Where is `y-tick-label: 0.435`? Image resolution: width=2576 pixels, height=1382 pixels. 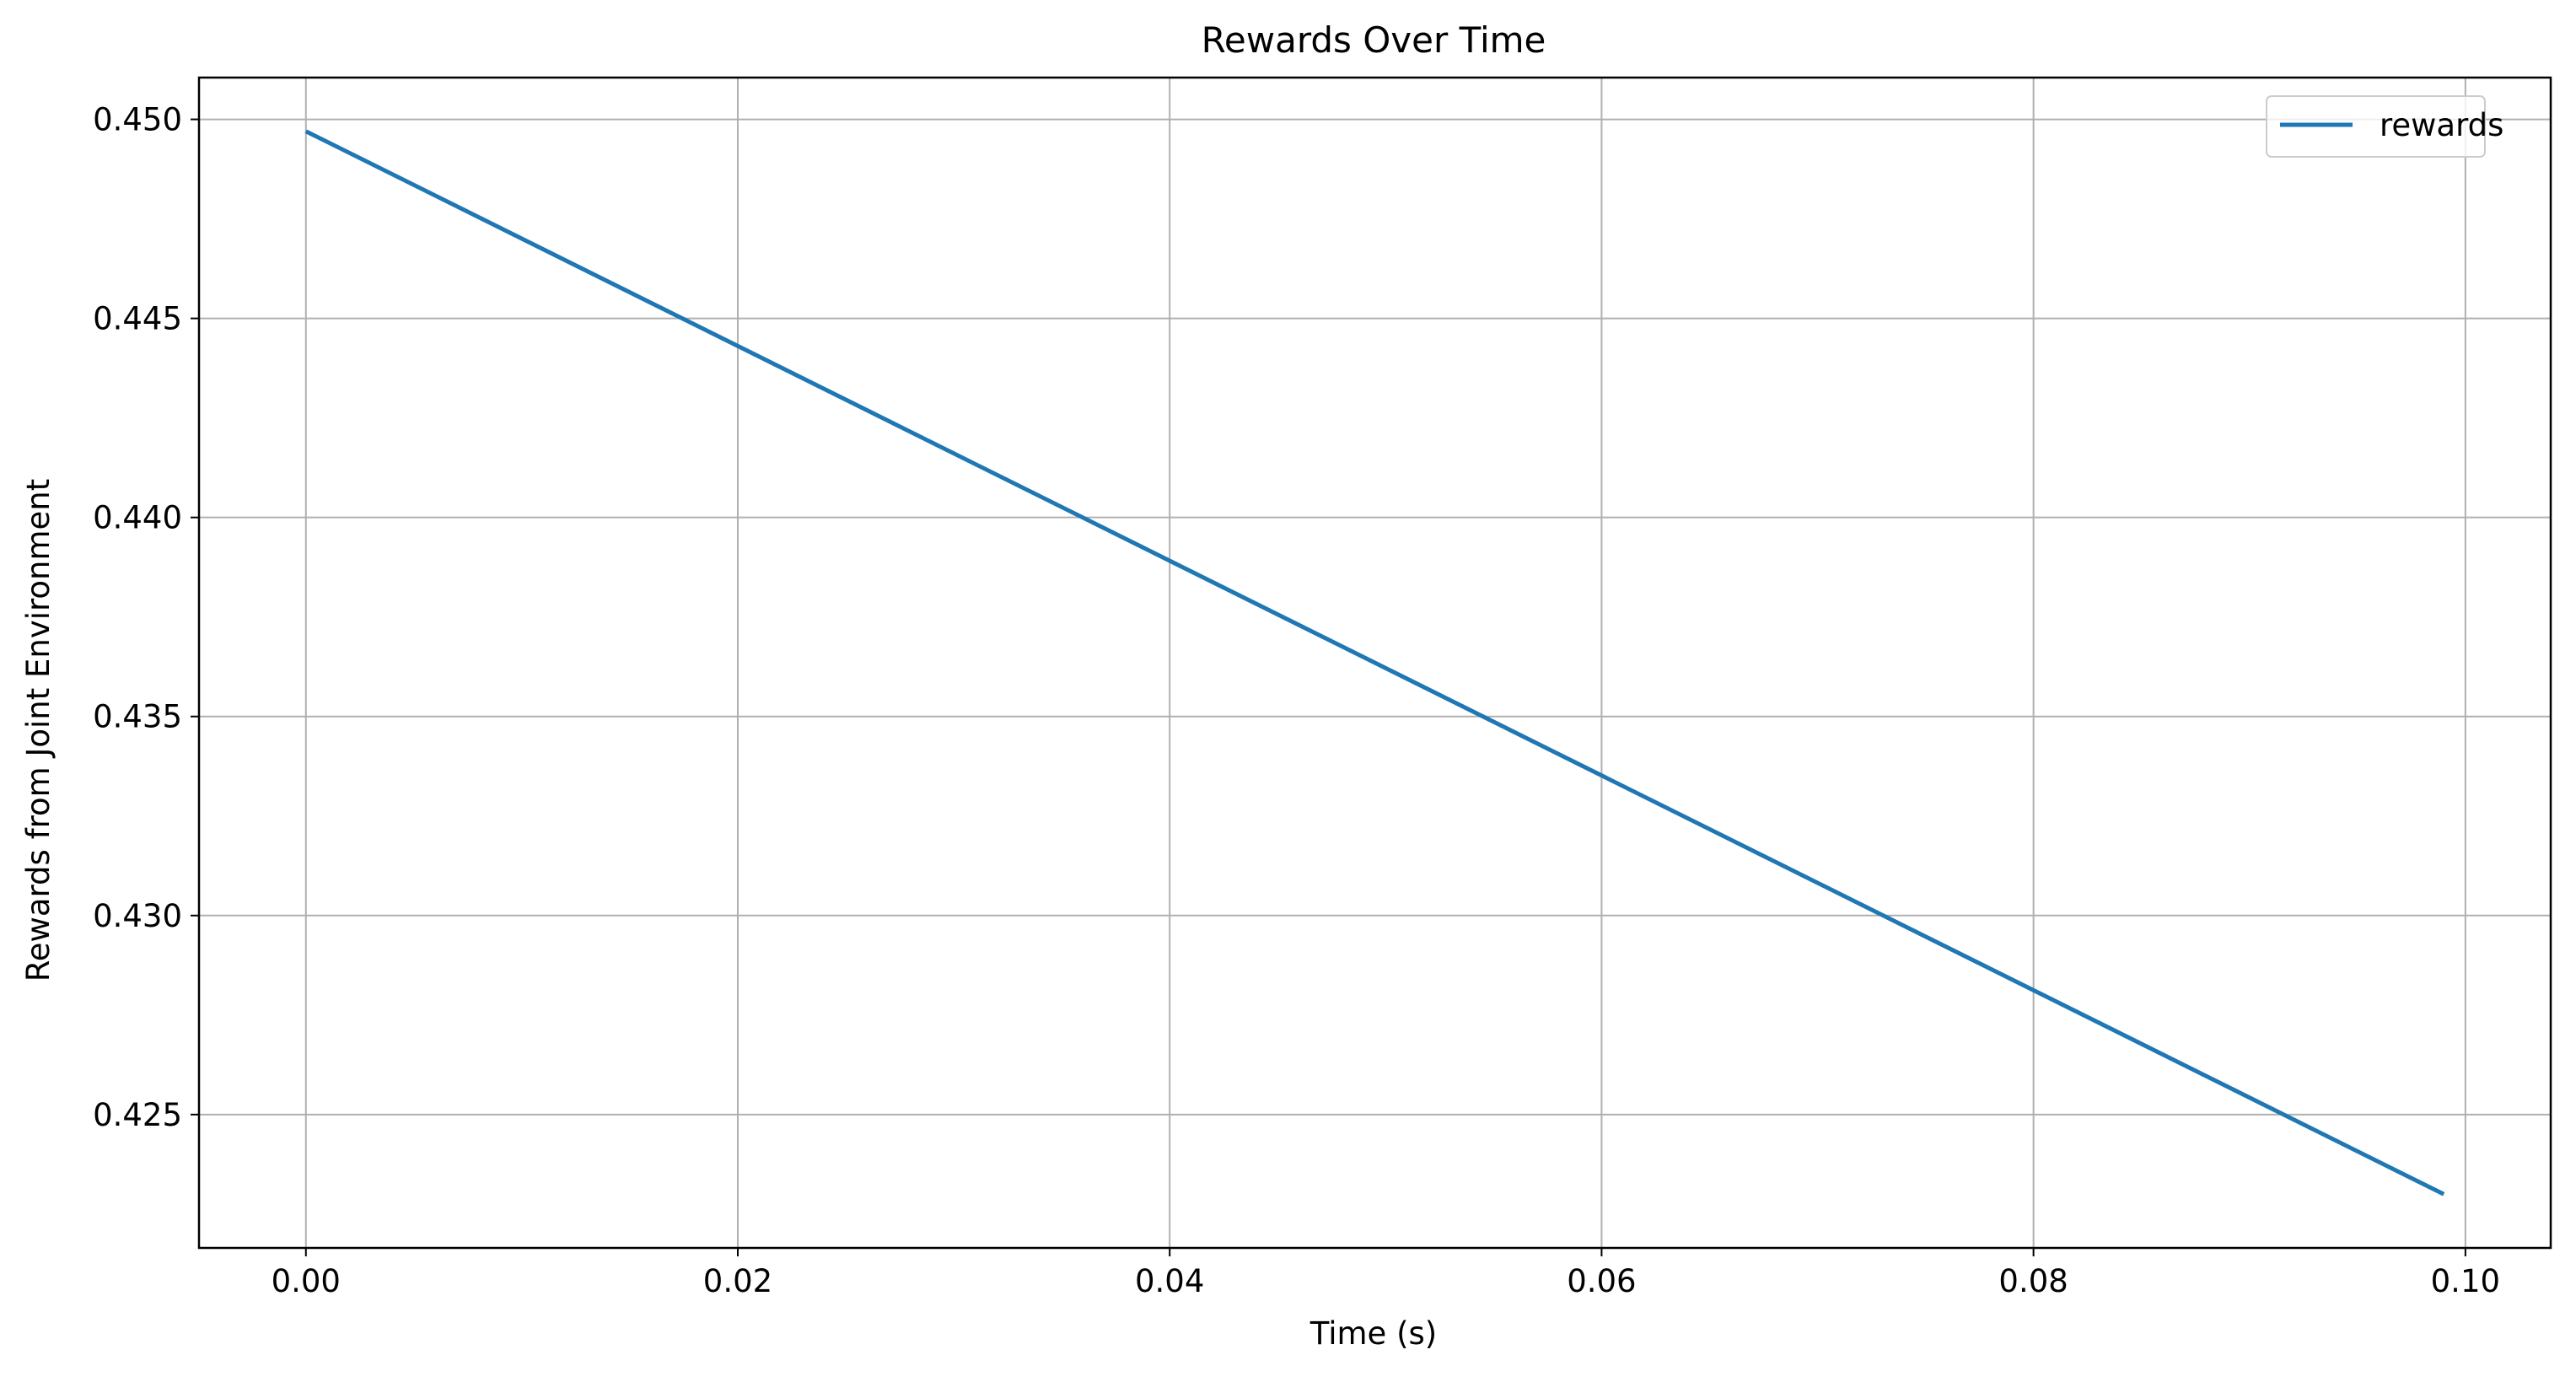
y-tick-label: 0.435 is located at coordinates (137, 717).